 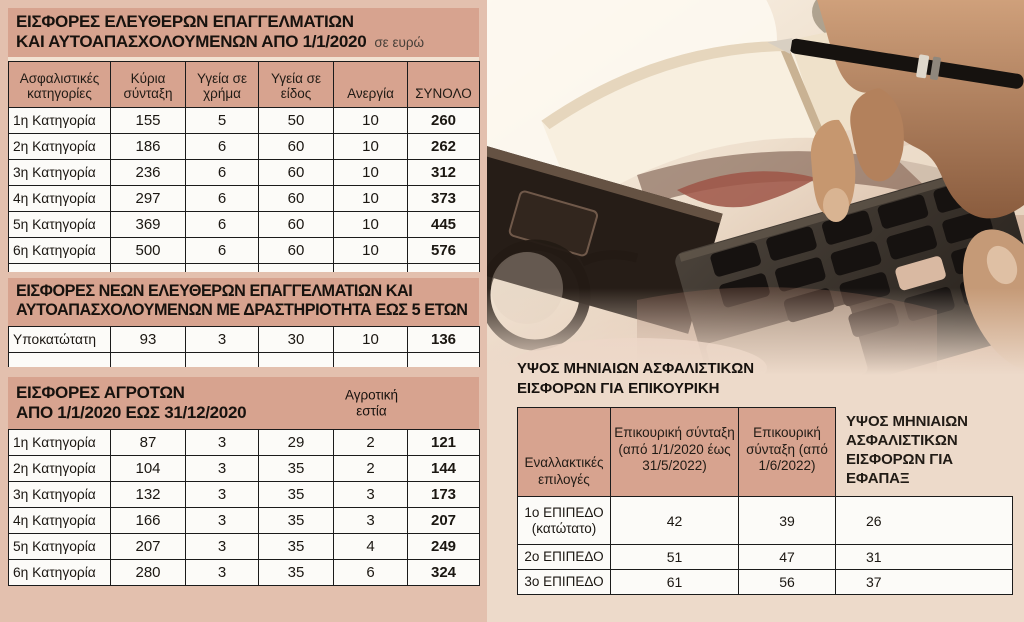 What do you see at coordinates (399, 42) in the screenshot?
I see `currency-note: σε ευρώ` at bounding box center [399, 42].